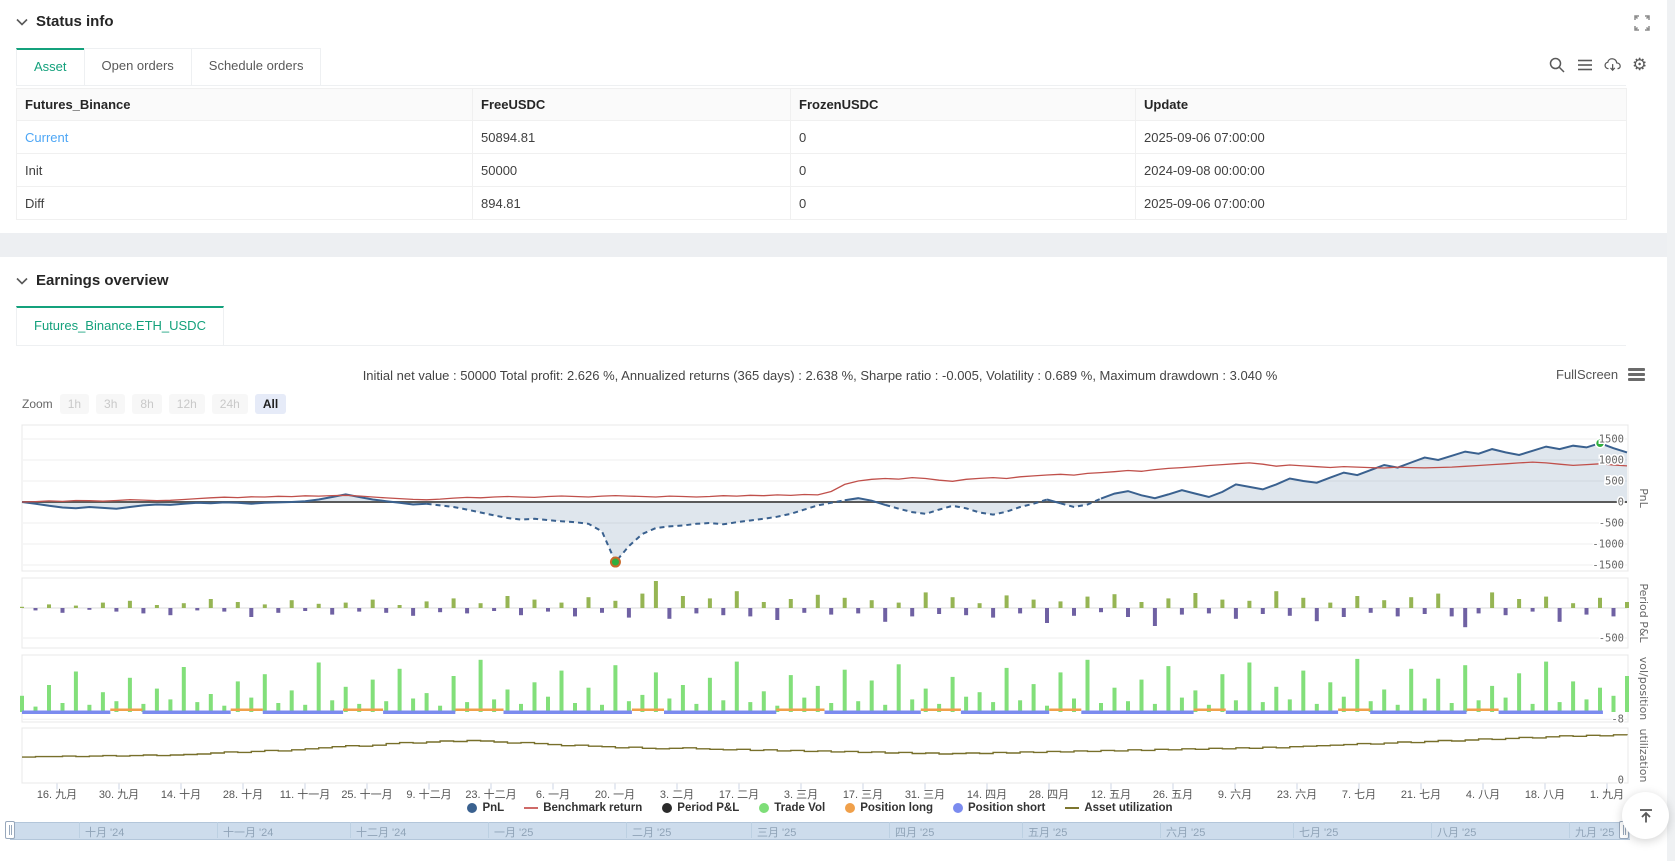 The height and width of the screenshot is (861, 1675). Describe the element at coordinates (1557, 65) in the screenshot. I see `search-icon` at that location.